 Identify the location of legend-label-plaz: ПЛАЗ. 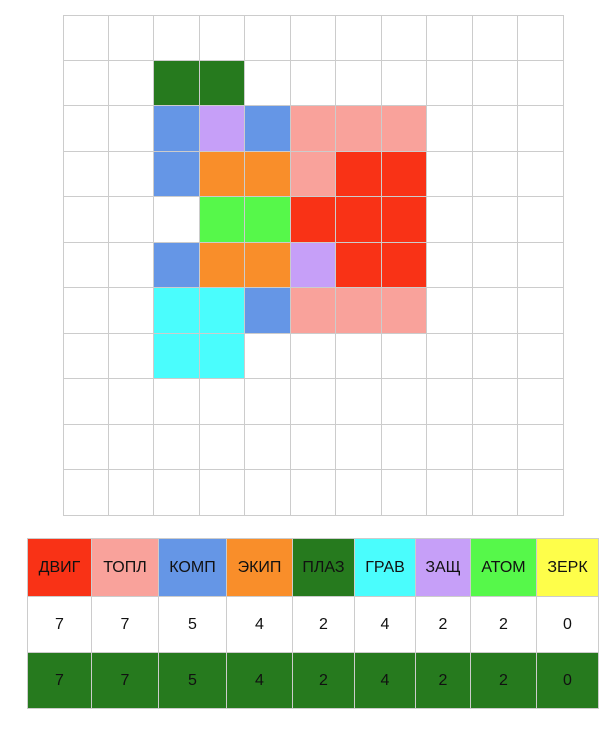
(323, 567).